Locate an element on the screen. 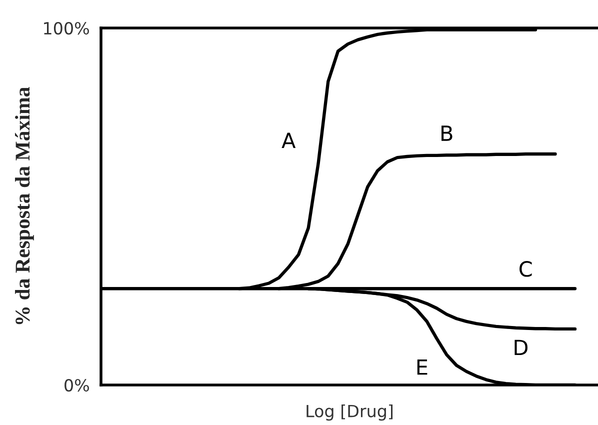 The height and width of the screenshot is (425, 598). x-axis-title: Log [Drug] is located at coordinates (349, 412).